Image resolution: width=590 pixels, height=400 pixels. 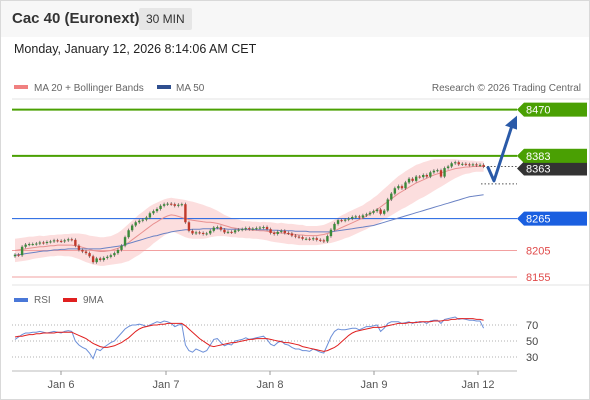 What do you see at coordinates (374, 385) in the screenshot?
I see `x-tick-label: Jan 9` at bounding box center [374, 385].